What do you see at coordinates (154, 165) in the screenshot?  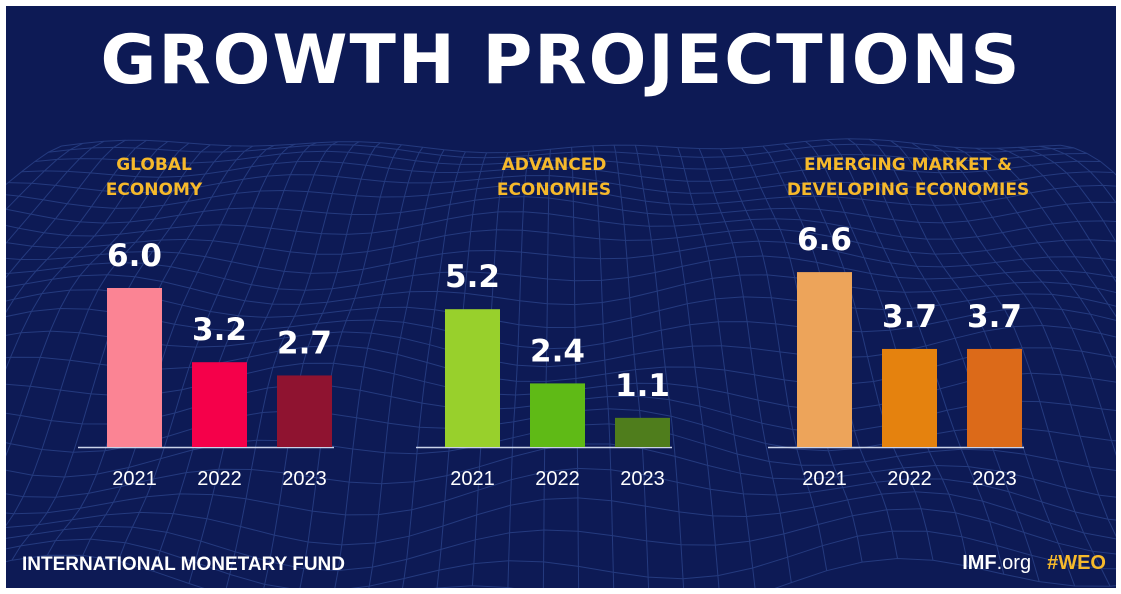 I see `chart-title-line: GLOBAL` at bounding box center [154, 165].